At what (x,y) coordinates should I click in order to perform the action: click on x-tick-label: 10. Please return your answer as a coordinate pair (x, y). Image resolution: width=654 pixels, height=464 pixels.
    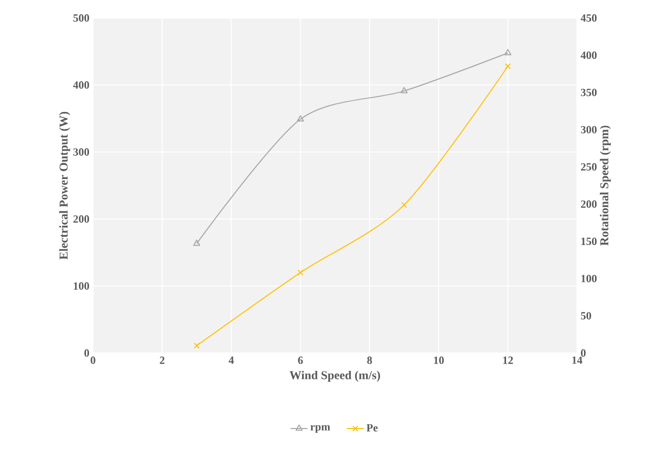
    Looking at the image, I should click on (439, 360).